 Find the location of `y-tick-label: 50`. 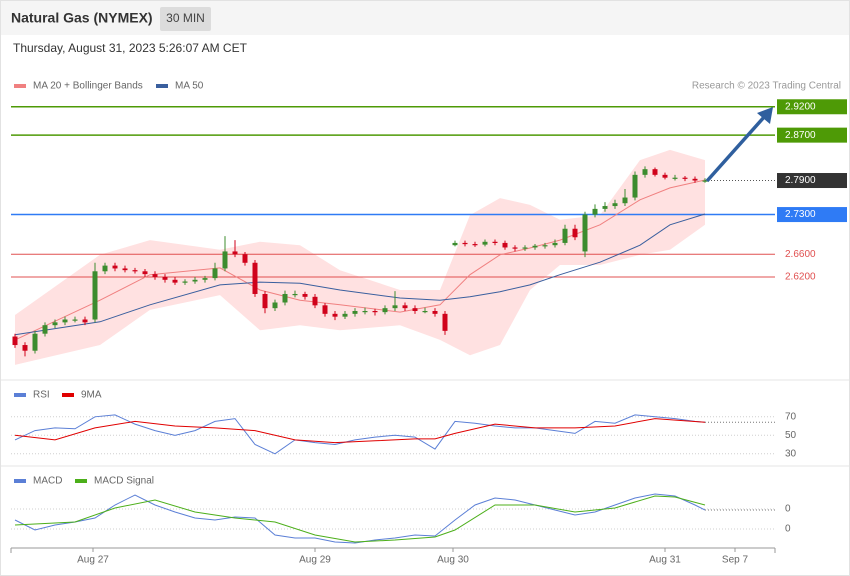

y-tick-label: 50 is located at coordinates (791, 435).